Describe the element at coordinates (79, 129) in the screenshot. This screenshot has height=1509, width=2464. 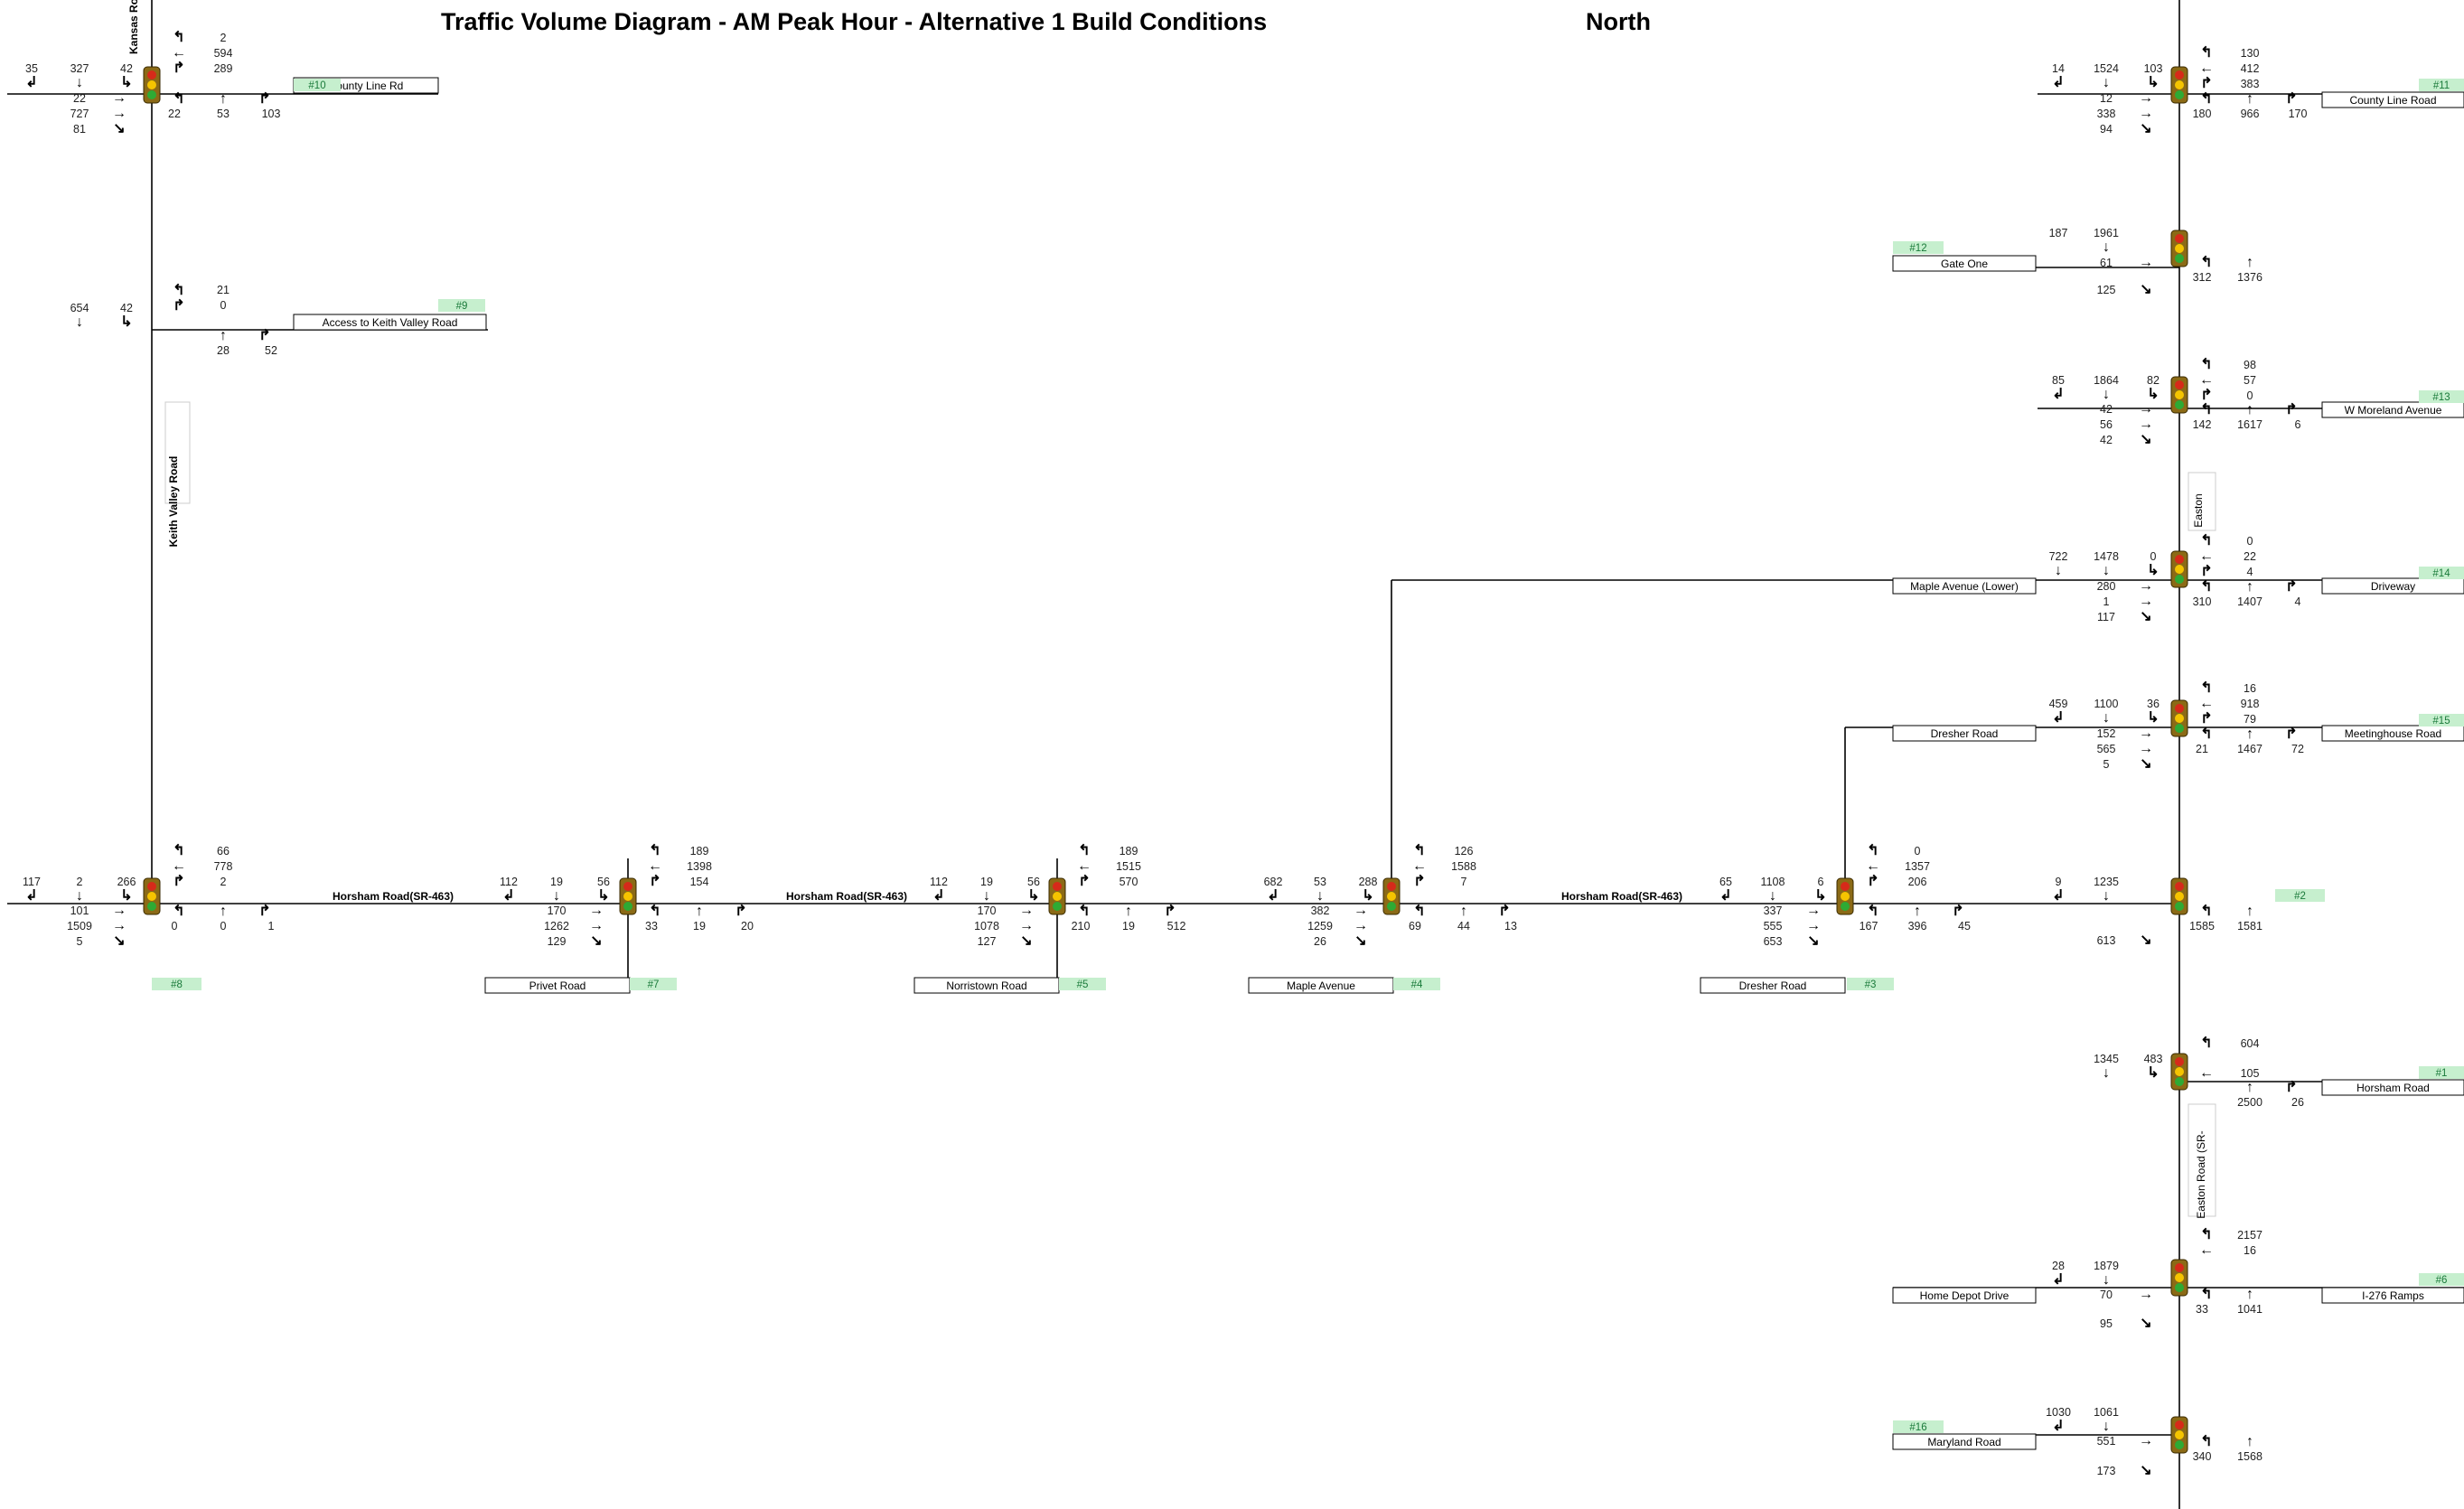
I see `turning-volume: 81` at that location.